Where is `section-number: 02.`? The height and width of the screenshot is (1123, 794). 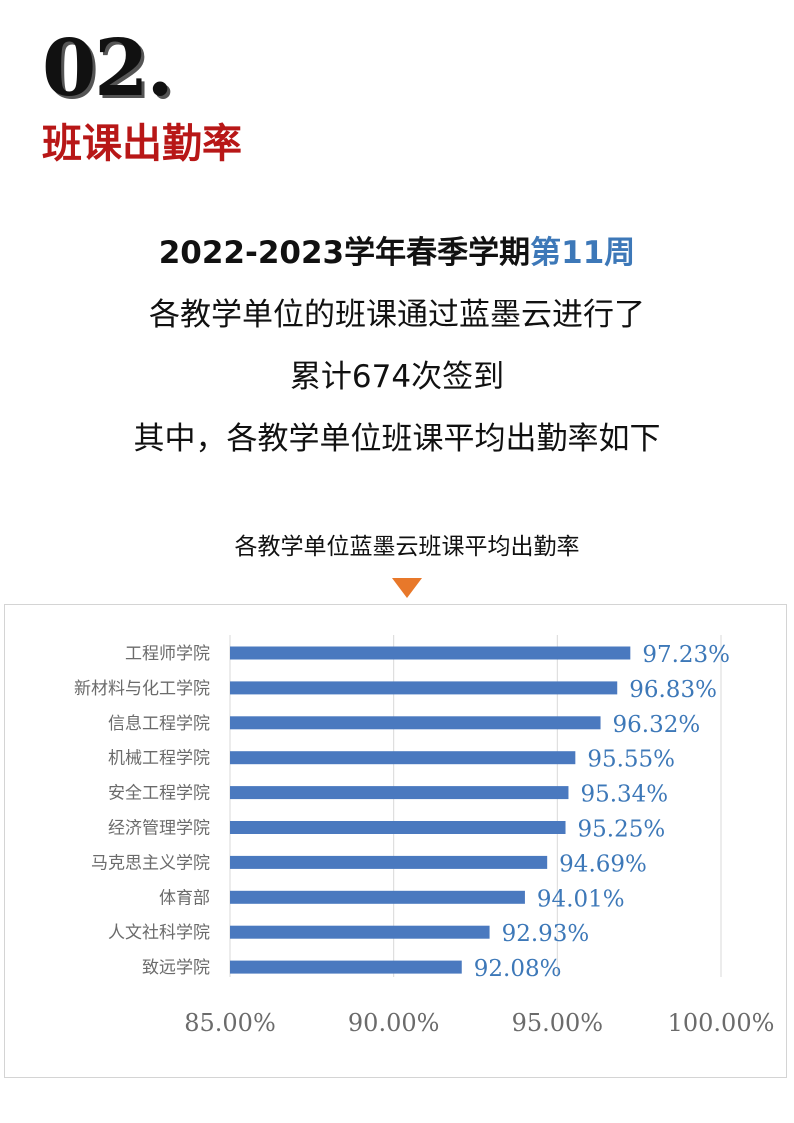
section-number: 02. is located at coordinates (108, 68).